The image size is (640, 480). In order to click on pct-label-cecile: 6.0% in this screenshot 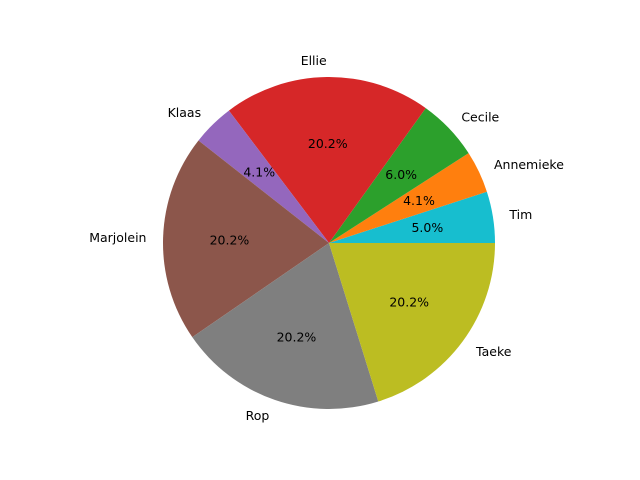, I will do `click(401, 174)`.